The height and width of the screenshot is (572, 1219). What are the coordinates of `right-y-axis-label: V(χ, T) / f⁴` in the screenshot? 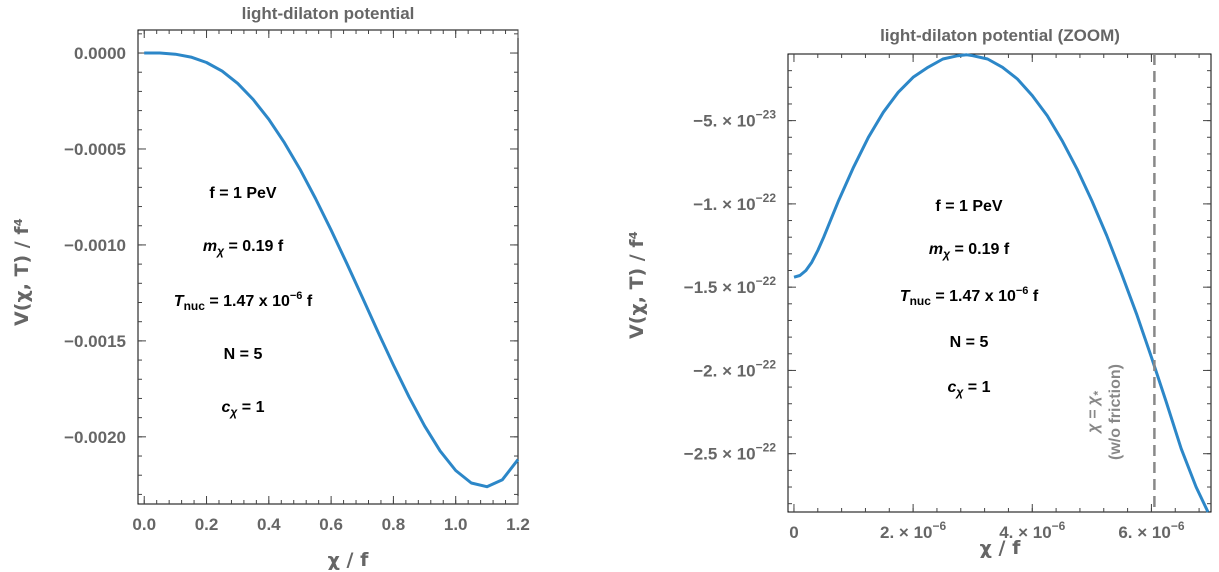 It's located at (637, 285).